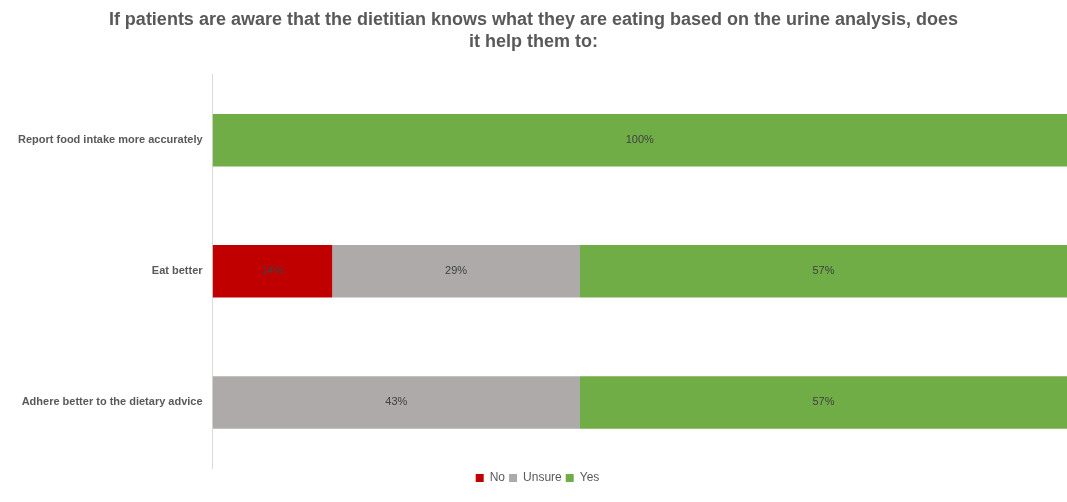 This screenshot has width=1067, height=502. What do you see at coordinates (543, 477) in the screenshot?
I see `legend-label: Unsure` at bounding box center [543, 477].